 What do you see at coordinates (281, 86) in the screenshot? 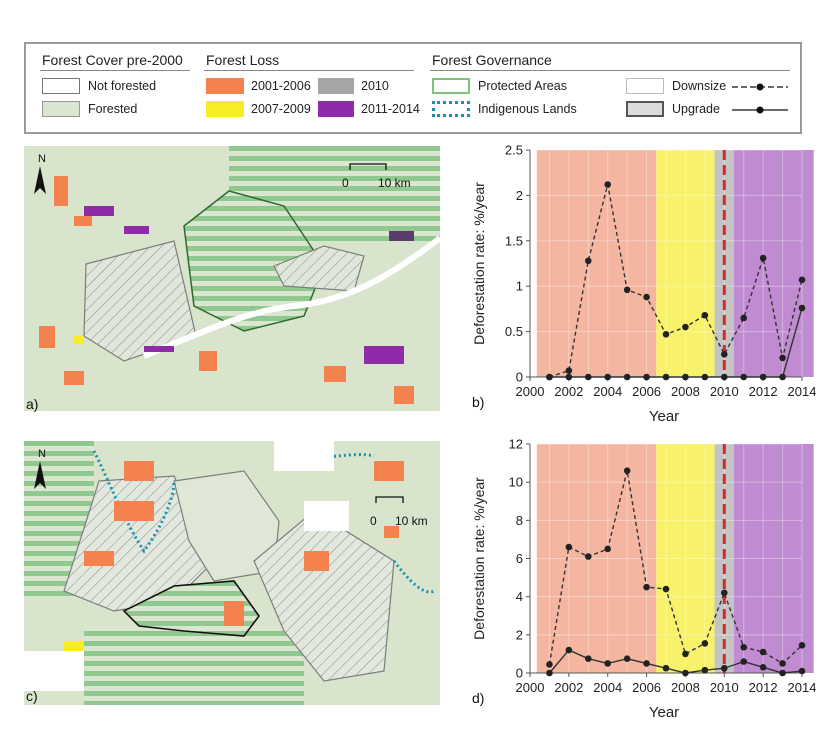
I see `legend-label-2001-2006: 2001-2006` at bounding box center [281, 86].